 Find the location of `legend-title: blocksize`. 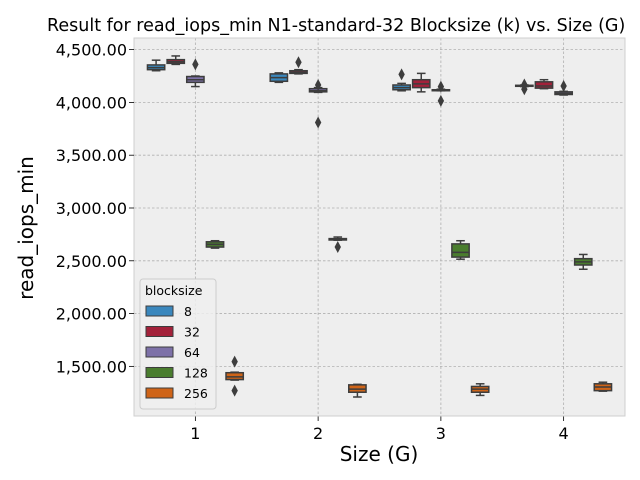

legend-title: blocksize is located at coordinates (174, 290).